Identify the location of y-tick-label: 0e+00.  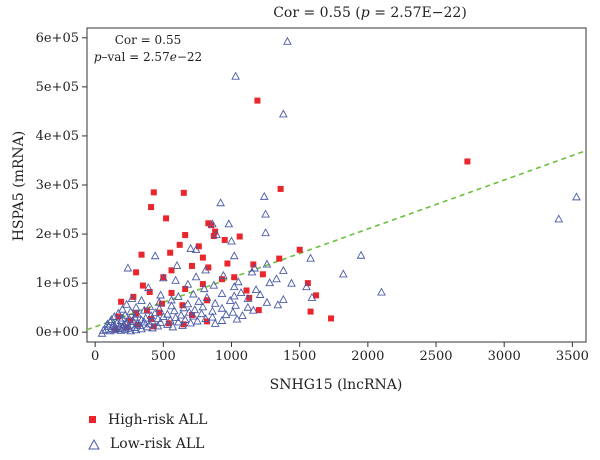
(57, 332).